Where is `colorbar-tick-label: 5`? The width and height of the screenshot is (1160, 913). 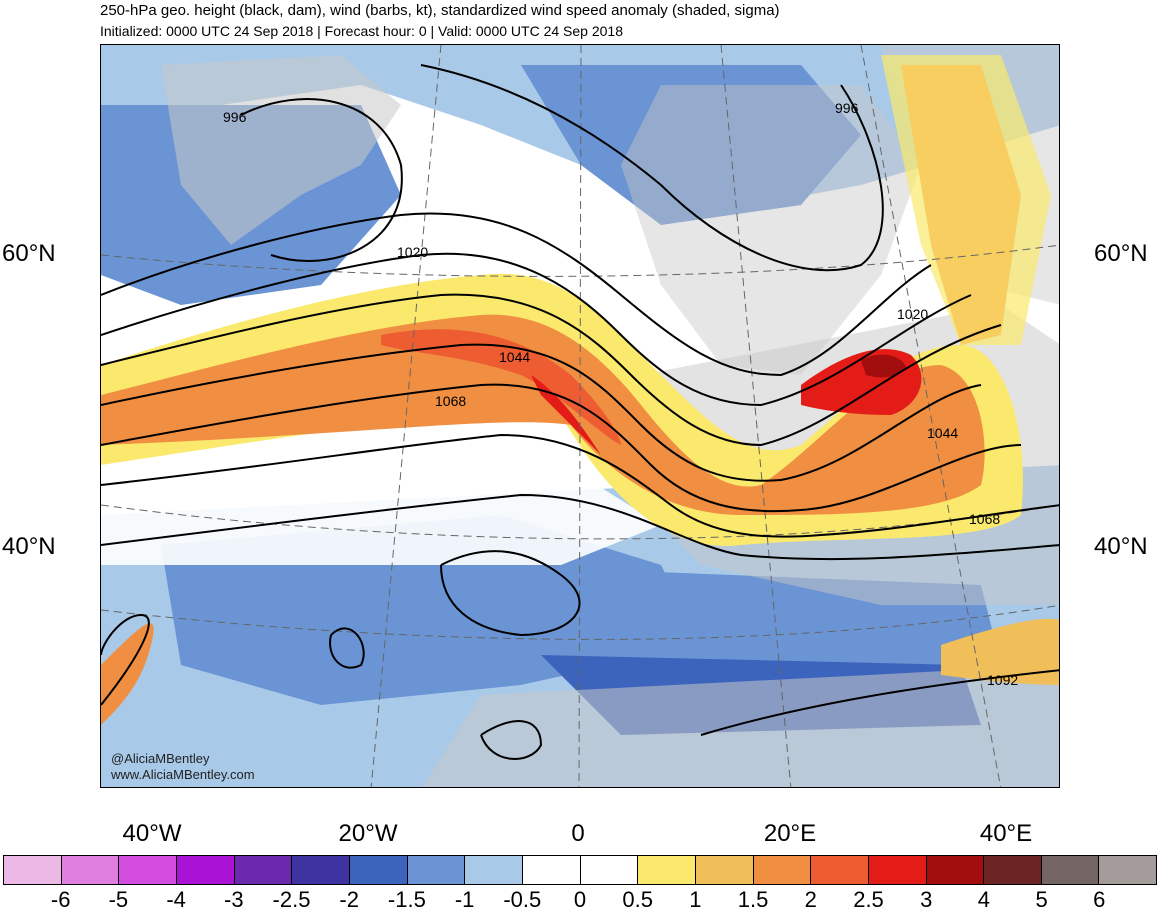
colorbar-tick-label: 5 is located at coordinates (1041, 899).